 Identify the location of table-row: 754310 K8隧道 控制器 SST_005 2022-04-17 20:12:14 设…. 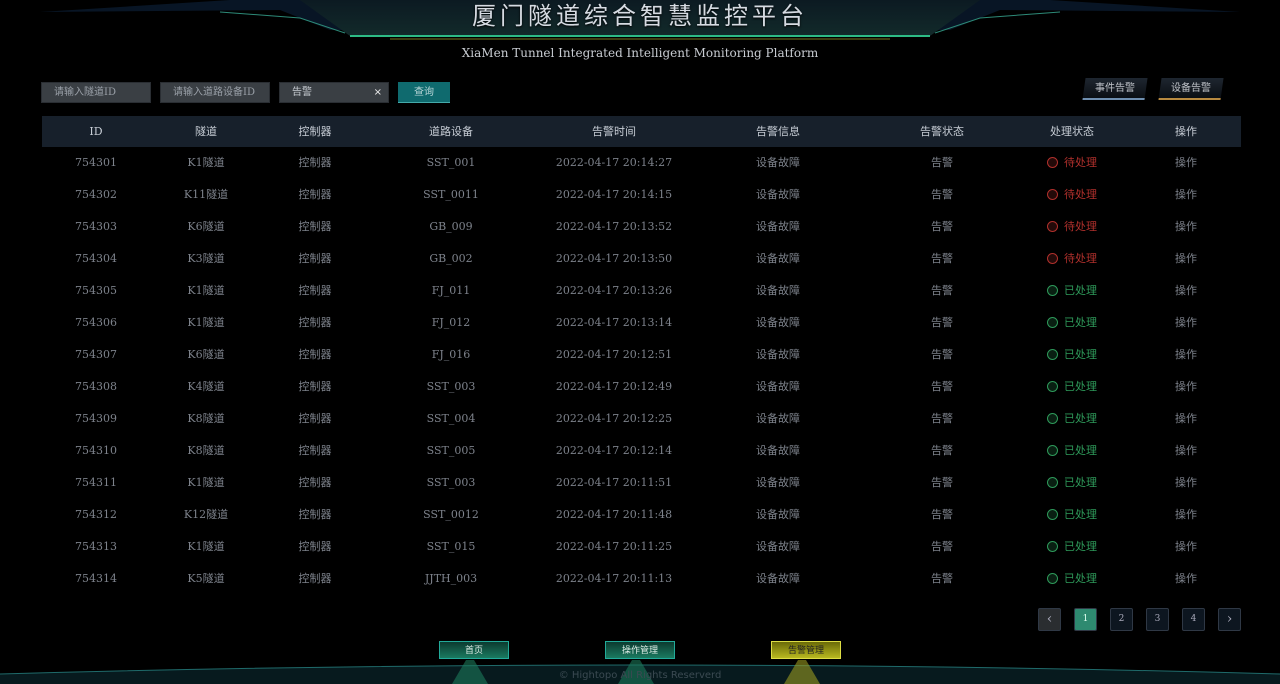
(641, 451).